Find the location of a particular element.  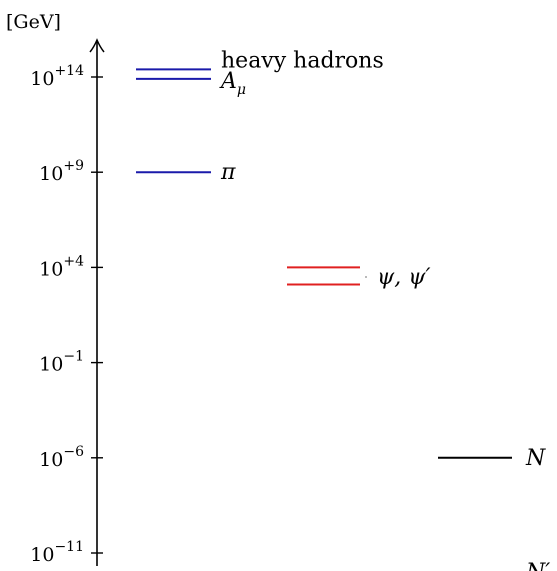

axis-tick-label: 10+4 is located at coordinates (61, 266).